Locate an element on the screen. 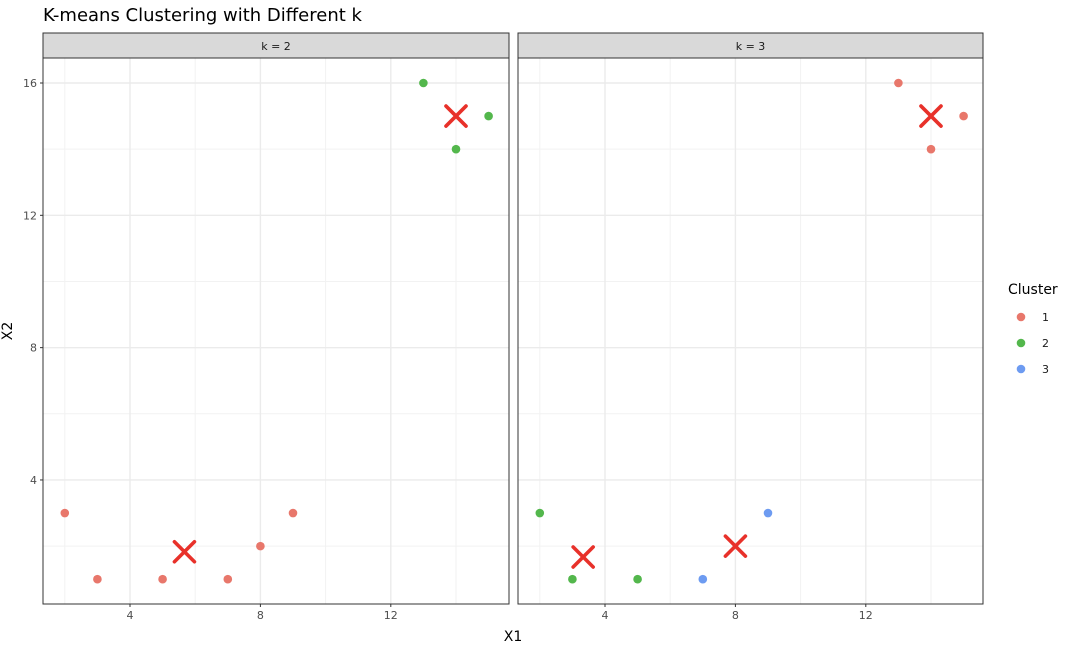 The height and width of the screenshot is (654, 1068). legend-title: Cluster is located at coordinates (1033, 290).